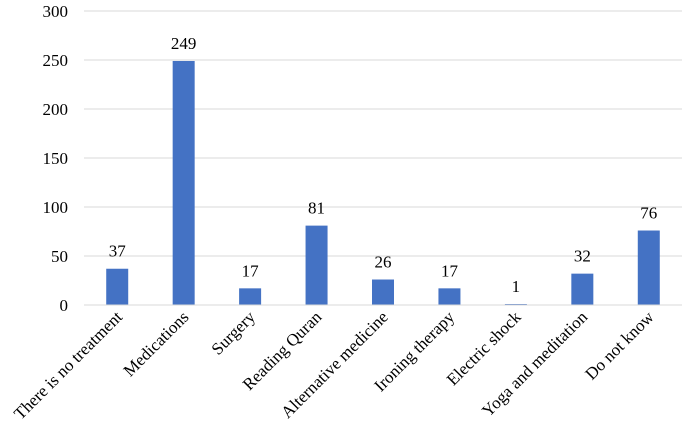  I want to click on category-label: Medications, so click(156, 343).